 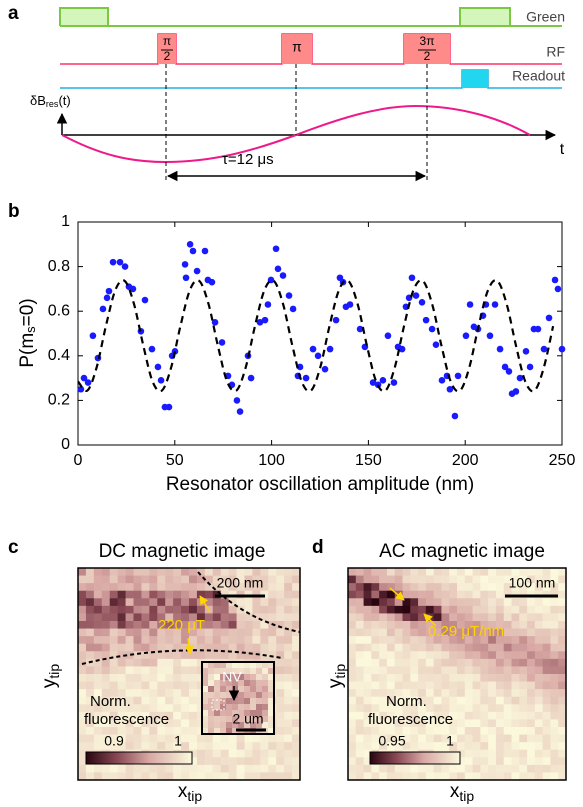 I want to click on heatmap-frame, so click(x=457, y=674).